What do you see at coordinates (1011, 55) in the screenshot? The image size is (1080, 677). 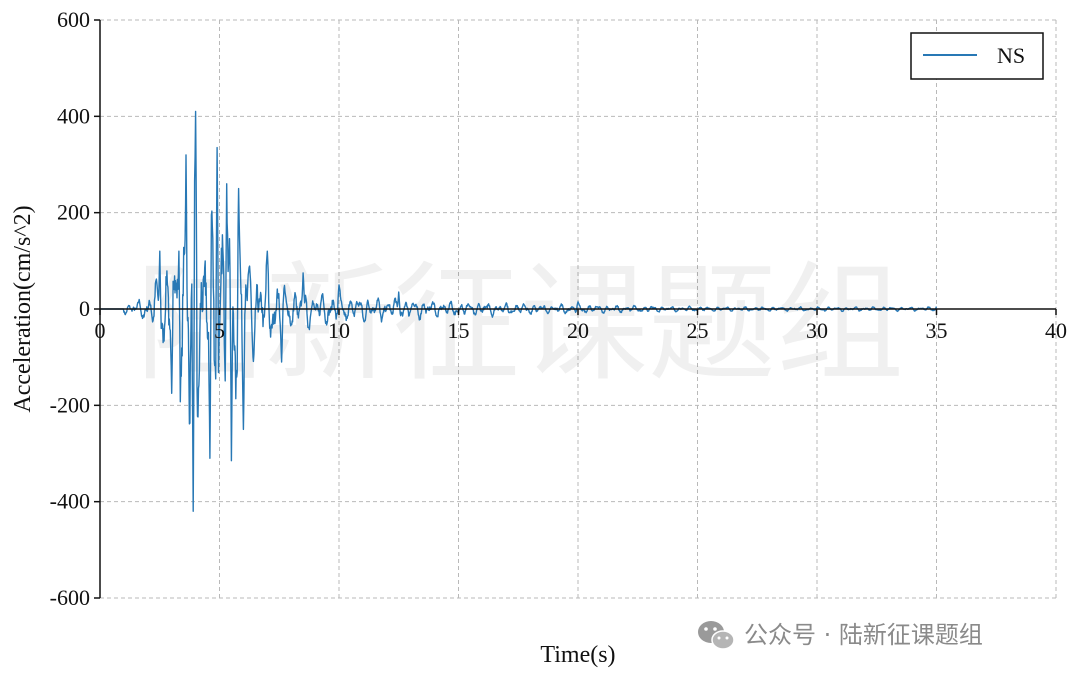 I see `legend-label-ns: NS` at bounding box center [1011, 55].